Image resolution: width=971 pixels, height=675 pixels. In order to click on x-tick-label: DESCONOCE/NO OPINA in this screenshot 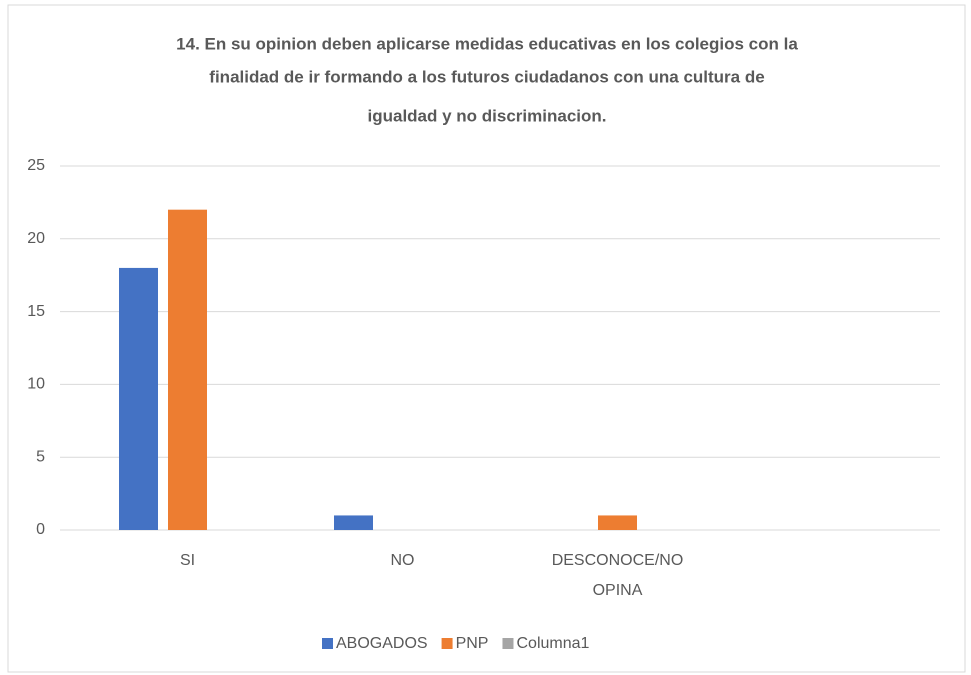, I will do `click(618, 575)`.